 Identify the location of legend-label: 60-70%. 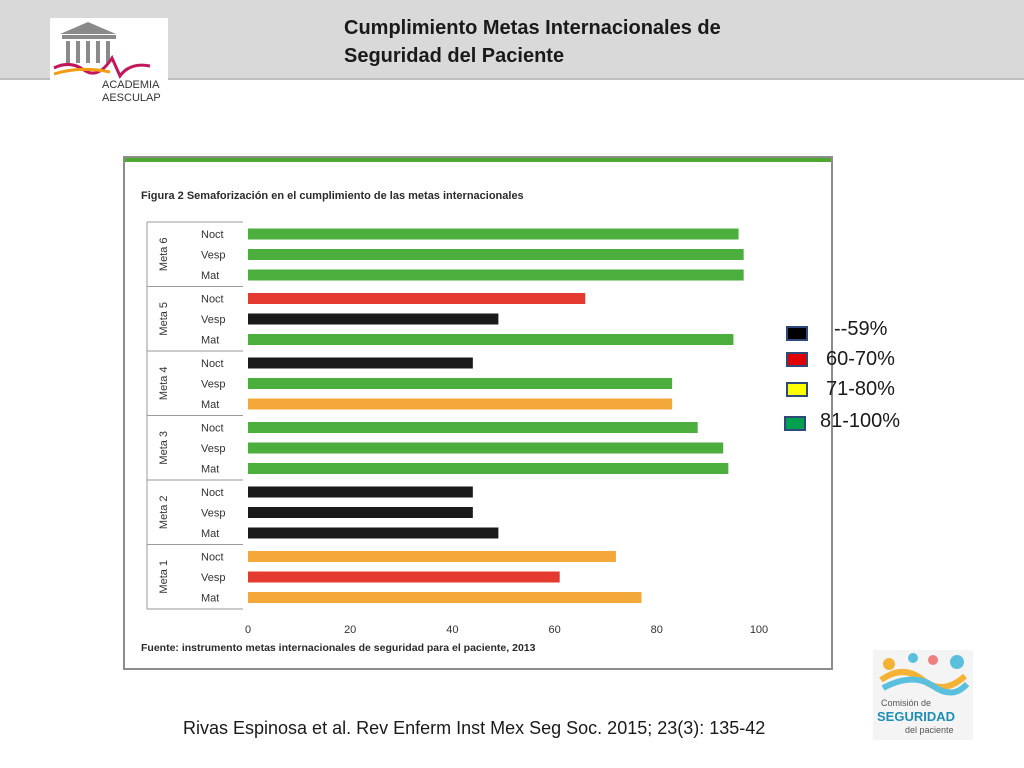
(860, 359).